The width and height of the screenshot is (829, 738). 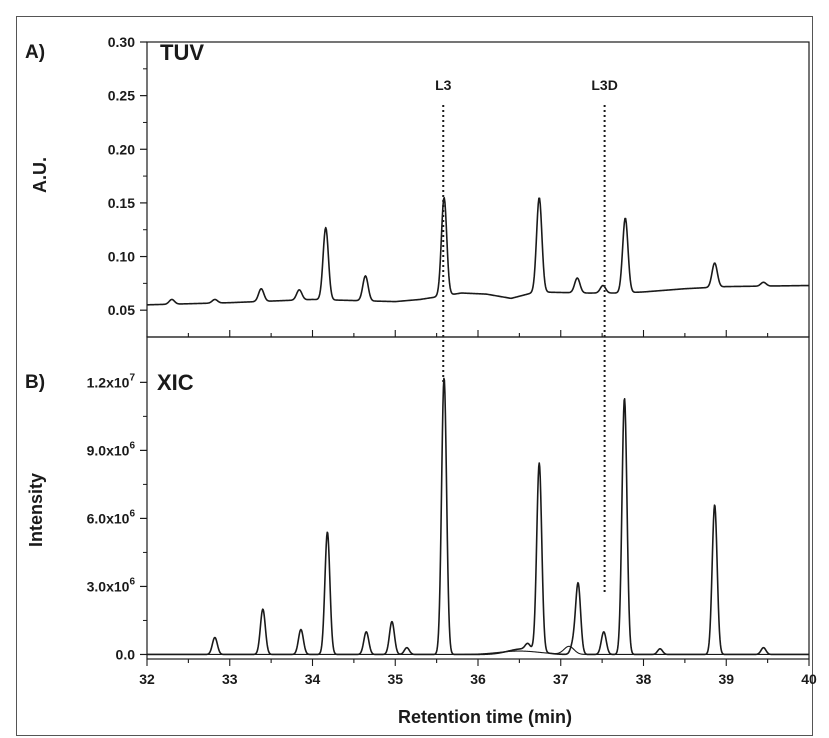 I want to click on panel-a-y-axis-title: A.U., so click(x=40, y=175).